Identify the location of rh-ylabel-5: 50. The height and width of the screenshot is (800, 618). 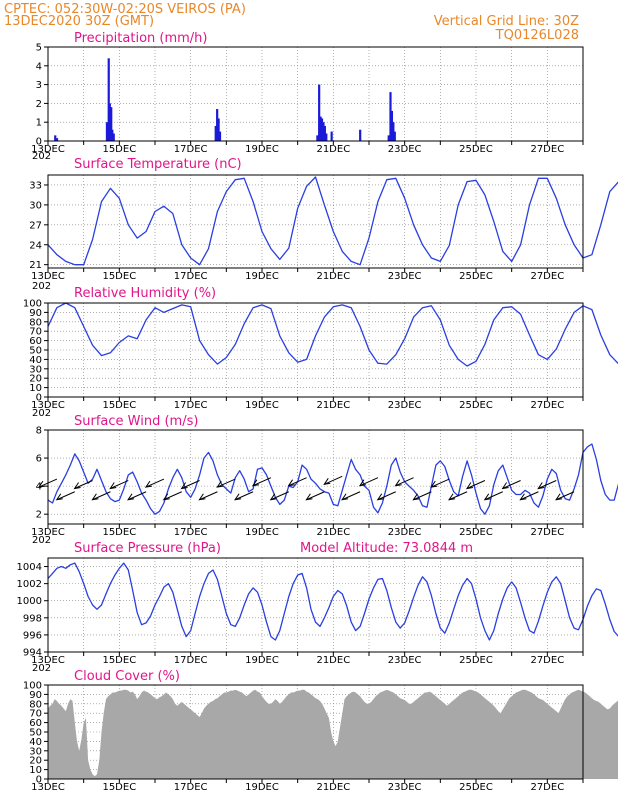
(35, 351).